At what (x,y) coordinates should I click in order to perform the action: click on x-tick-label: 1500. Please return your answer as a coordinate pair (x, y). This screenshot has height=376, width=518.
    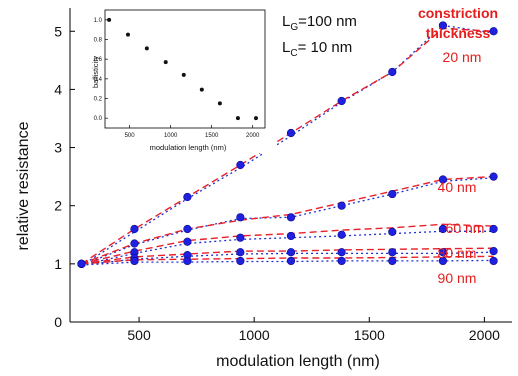
    Looking at the image, I should click on (369, 335).